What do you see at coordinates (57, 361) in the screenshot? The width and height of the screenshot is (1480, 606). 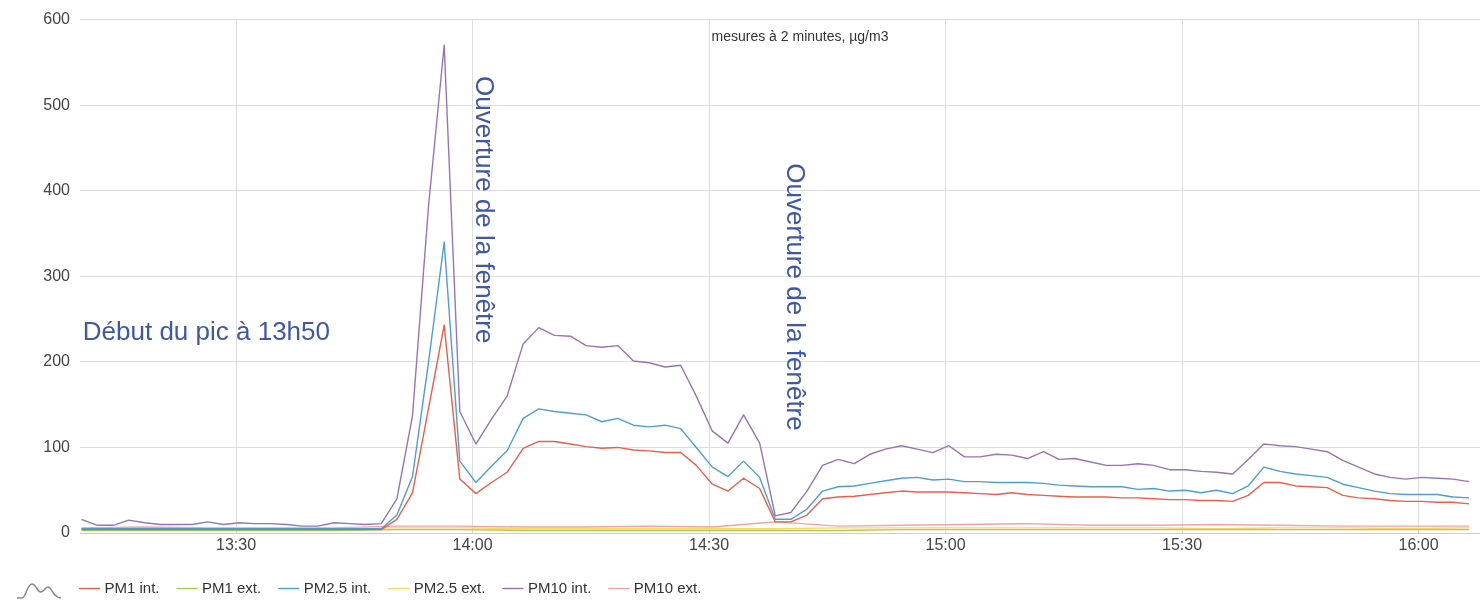 I see `y-tick-label: 200` at bounding box center [57, 361].